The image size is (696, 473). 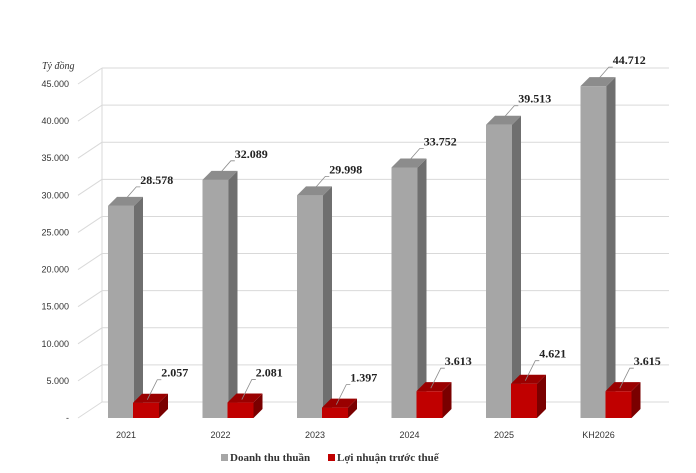 What do you see at coordinates (269, 373) in the screenshot?
I see `data-label: 2.081` at bounding box center [269, 373].